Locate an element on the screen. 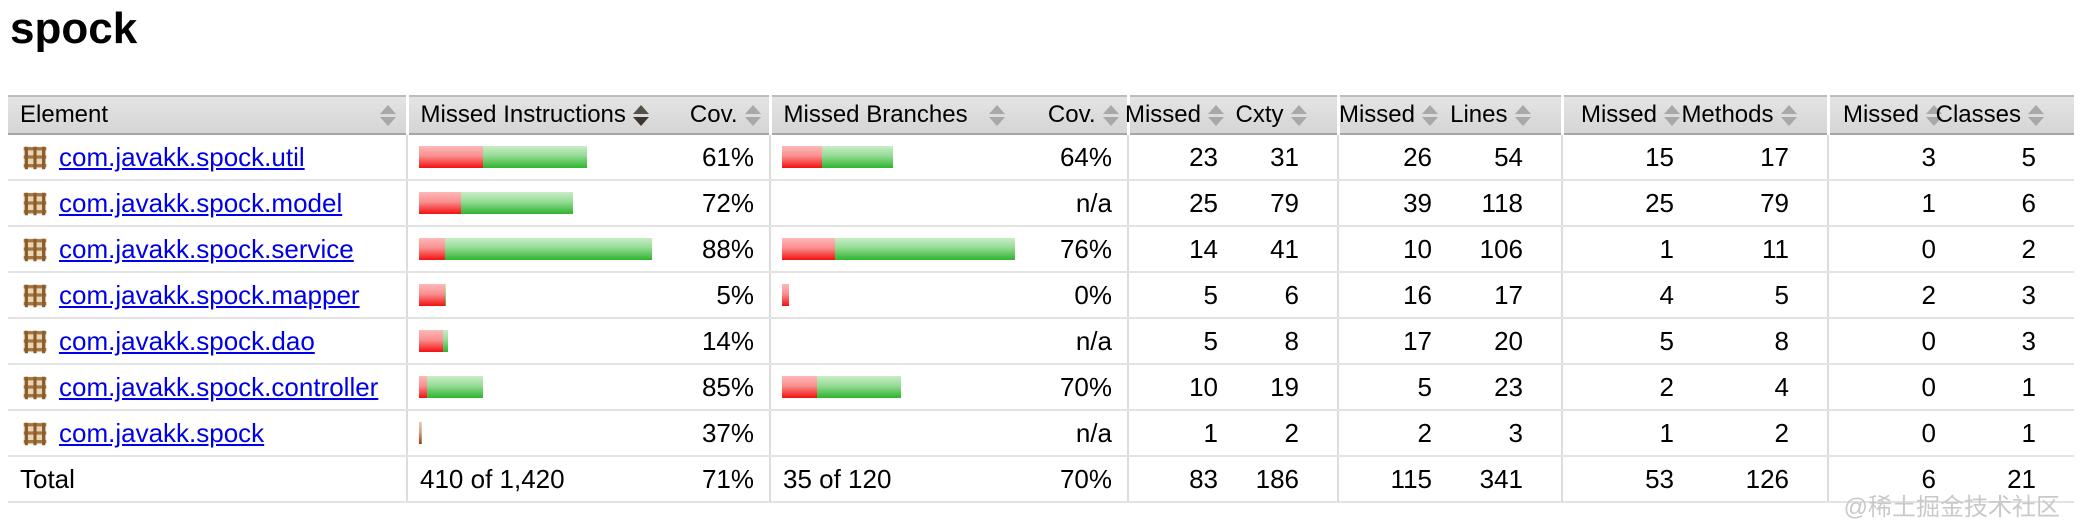 The image size is (2082, 532). branch-coverage-cell: n/a is located at coordinates (1071, 341).